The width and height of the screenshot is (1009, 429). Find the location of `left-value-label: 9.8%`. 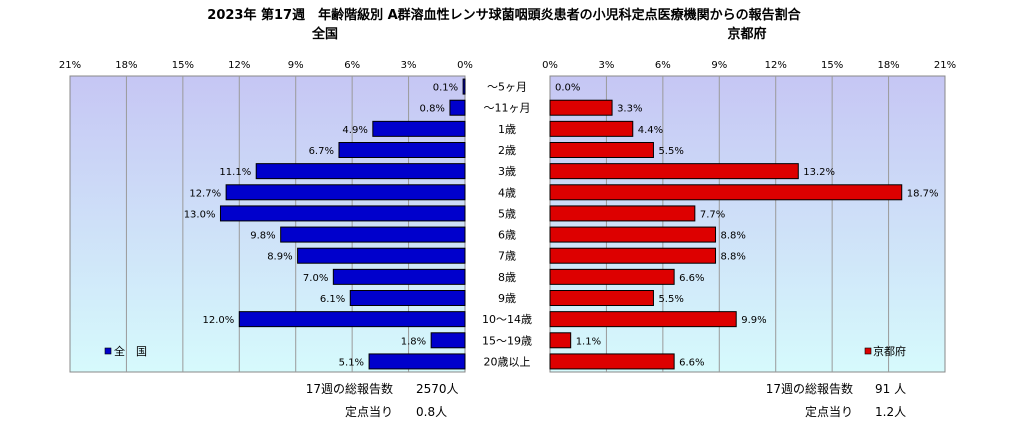

left-value-label: 9.8% is located at coordinates (262, 236).